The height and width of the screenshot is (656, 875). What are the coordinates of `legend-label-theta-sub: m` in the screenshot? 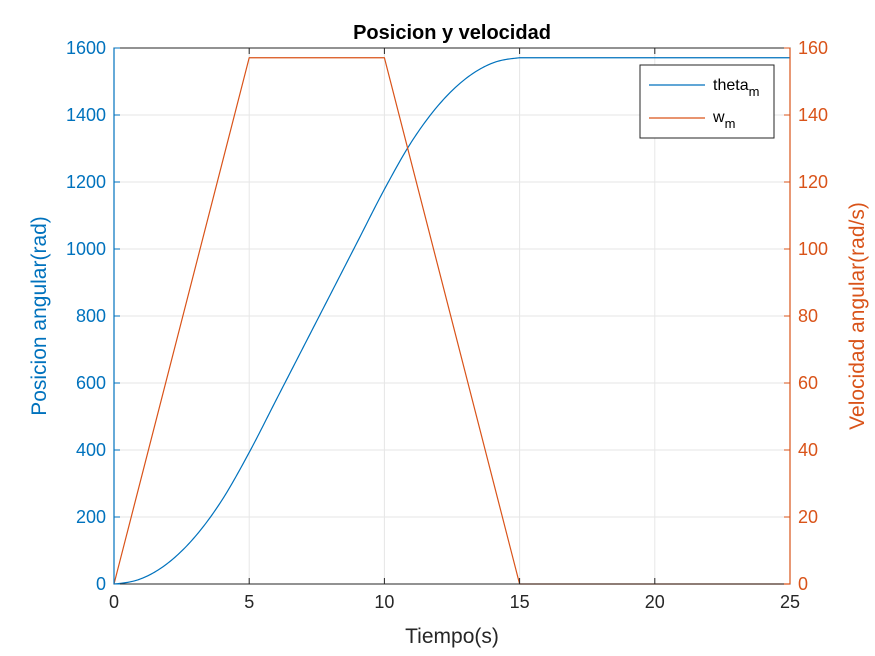 It's located at (754, 91).